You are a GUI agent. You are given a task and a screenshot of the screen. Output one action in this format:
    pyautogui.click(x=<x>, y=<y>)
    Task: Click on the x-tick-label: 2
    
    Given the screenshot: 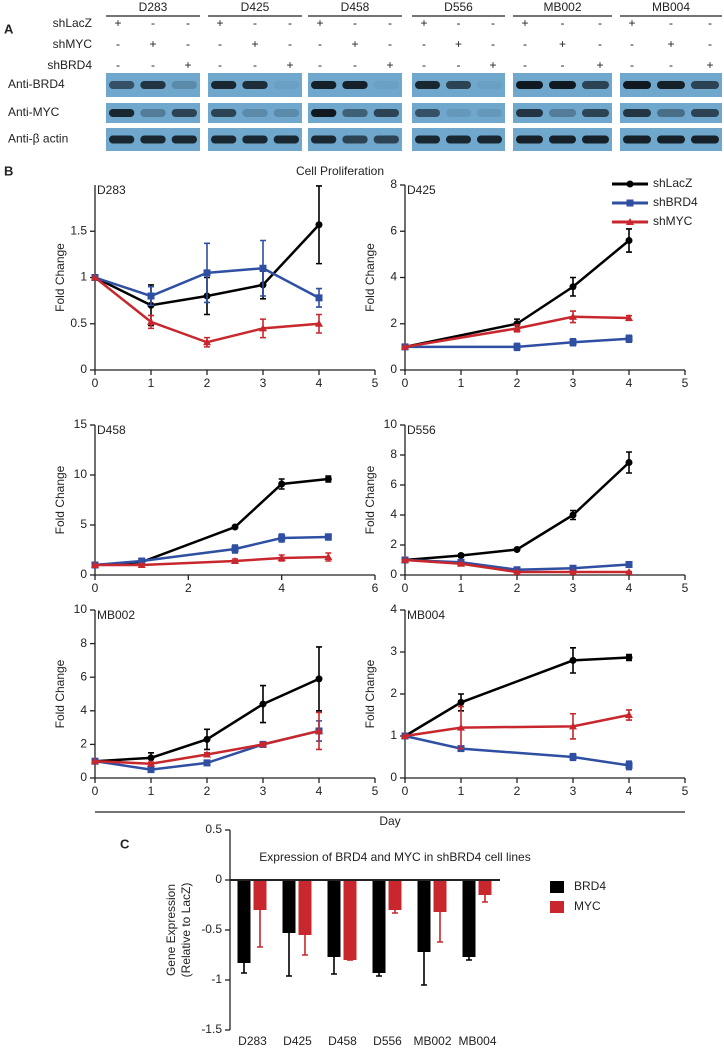 What is the action you would take?
    pyautogui.click(x=517, y=588)
    